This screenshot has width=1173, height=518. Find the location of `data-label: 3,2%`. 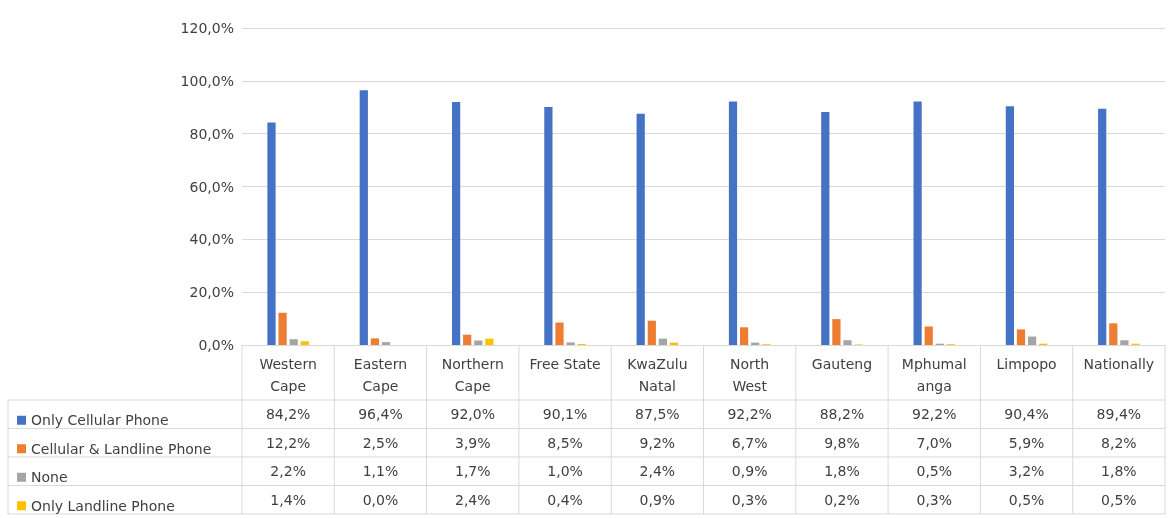

data-label: 3,2% is located at coordinates (1026, 471).